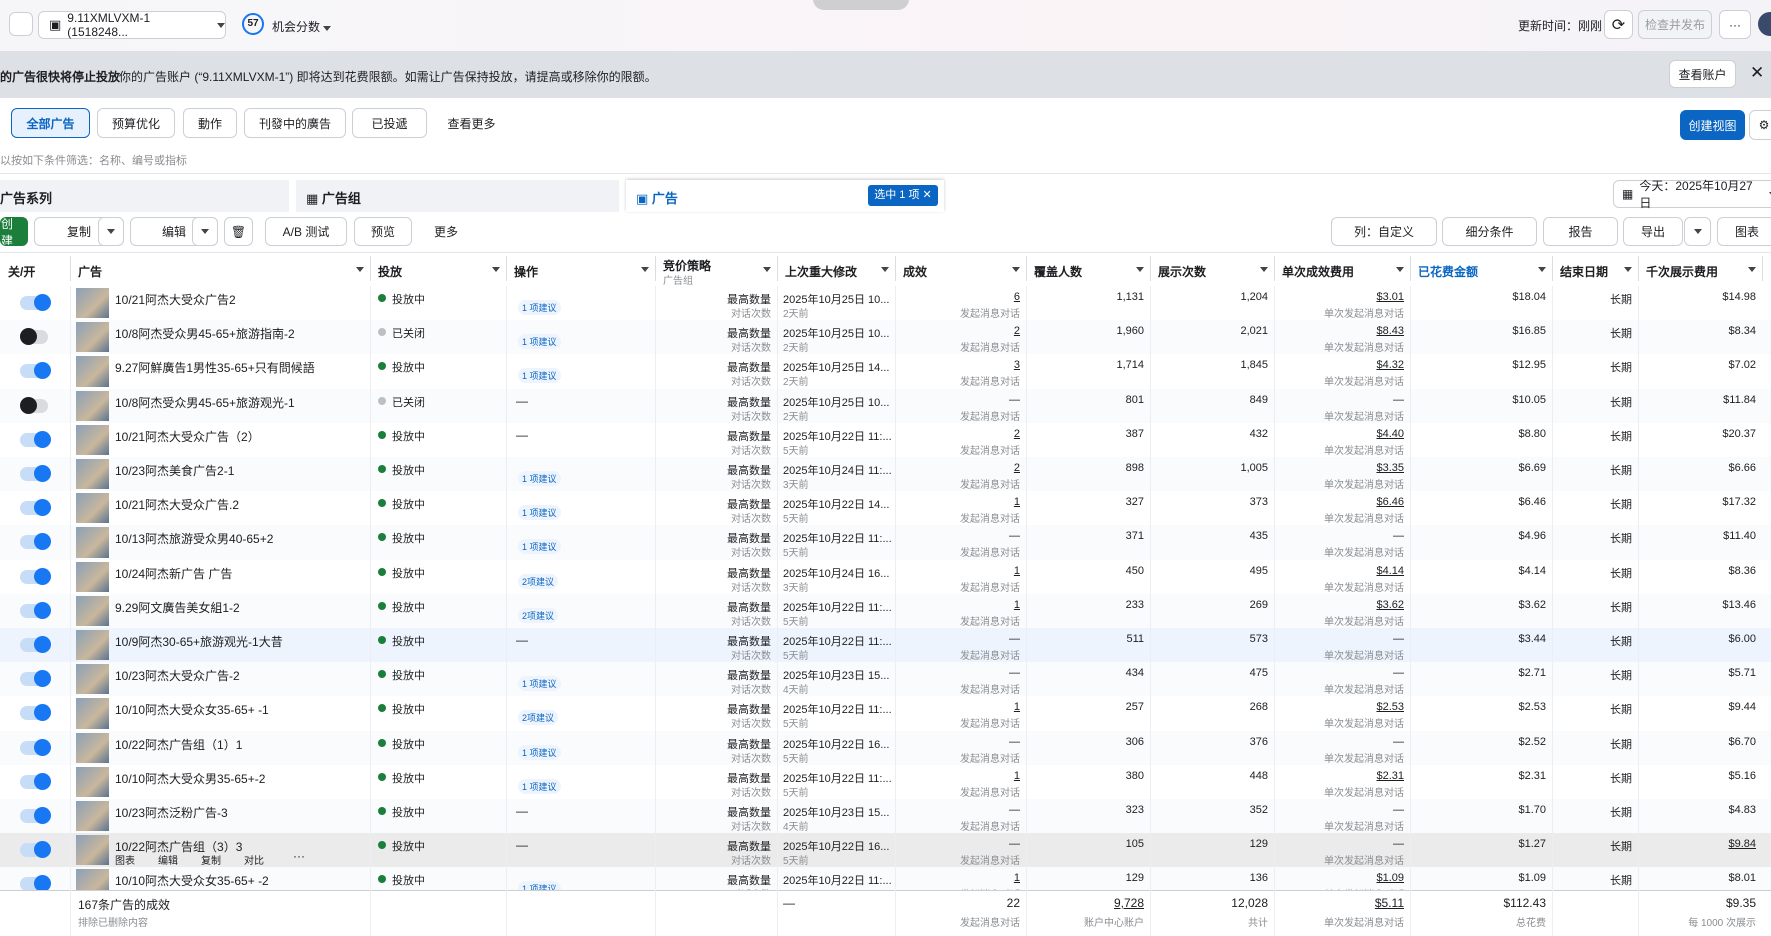 The width and height of the screenshot is (1771, 936). What do you see at coordinates (389, 123) in the screenshot?
I see `filter-tab: 已投遞` at bounding box center [389, 123].